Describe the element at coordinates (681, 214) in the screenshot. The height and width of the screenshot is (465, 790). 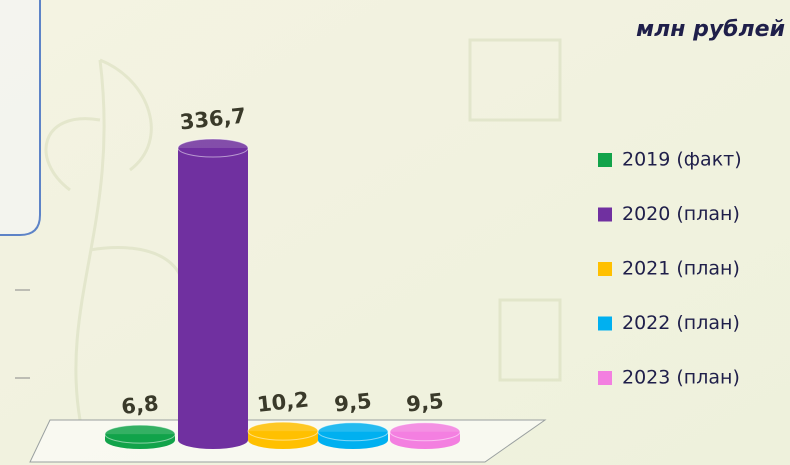
I see `legend-label: 2020 (план)` at that location.